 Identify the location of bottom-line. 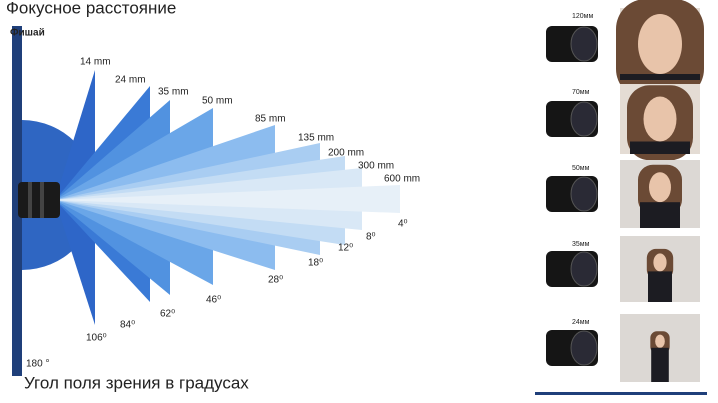
(621, 393).